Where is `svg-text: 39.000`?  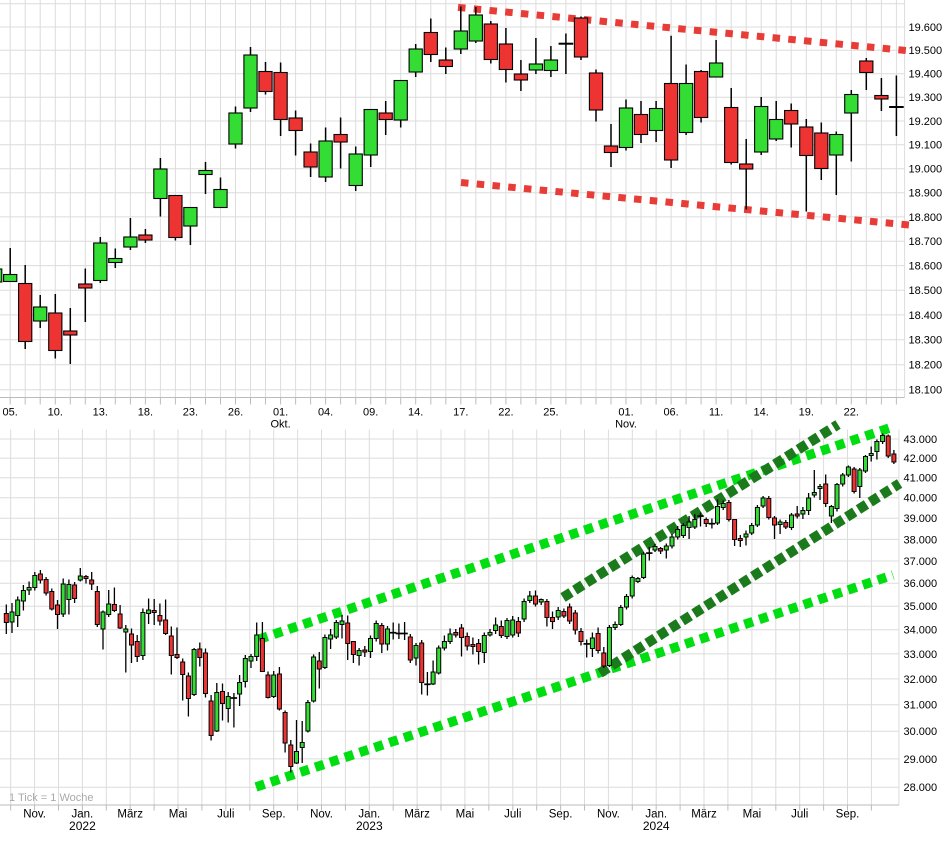
svg-text: 39.000 is located at coordinates (921, 519).